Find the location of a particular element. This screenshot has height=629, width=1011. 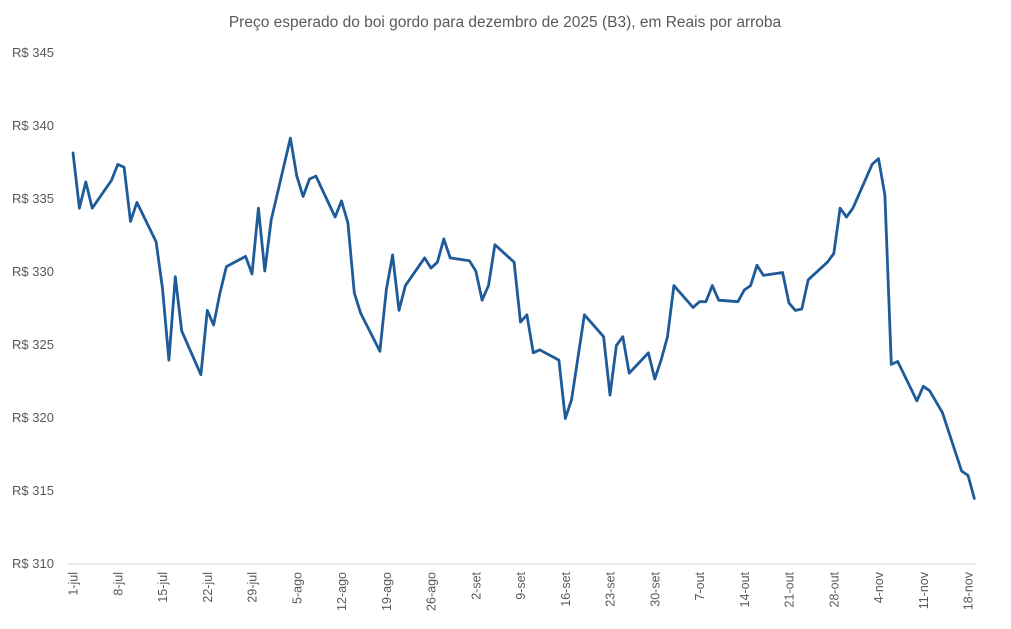

x-tick-label: 2-set is located at coordinates (476, 585).